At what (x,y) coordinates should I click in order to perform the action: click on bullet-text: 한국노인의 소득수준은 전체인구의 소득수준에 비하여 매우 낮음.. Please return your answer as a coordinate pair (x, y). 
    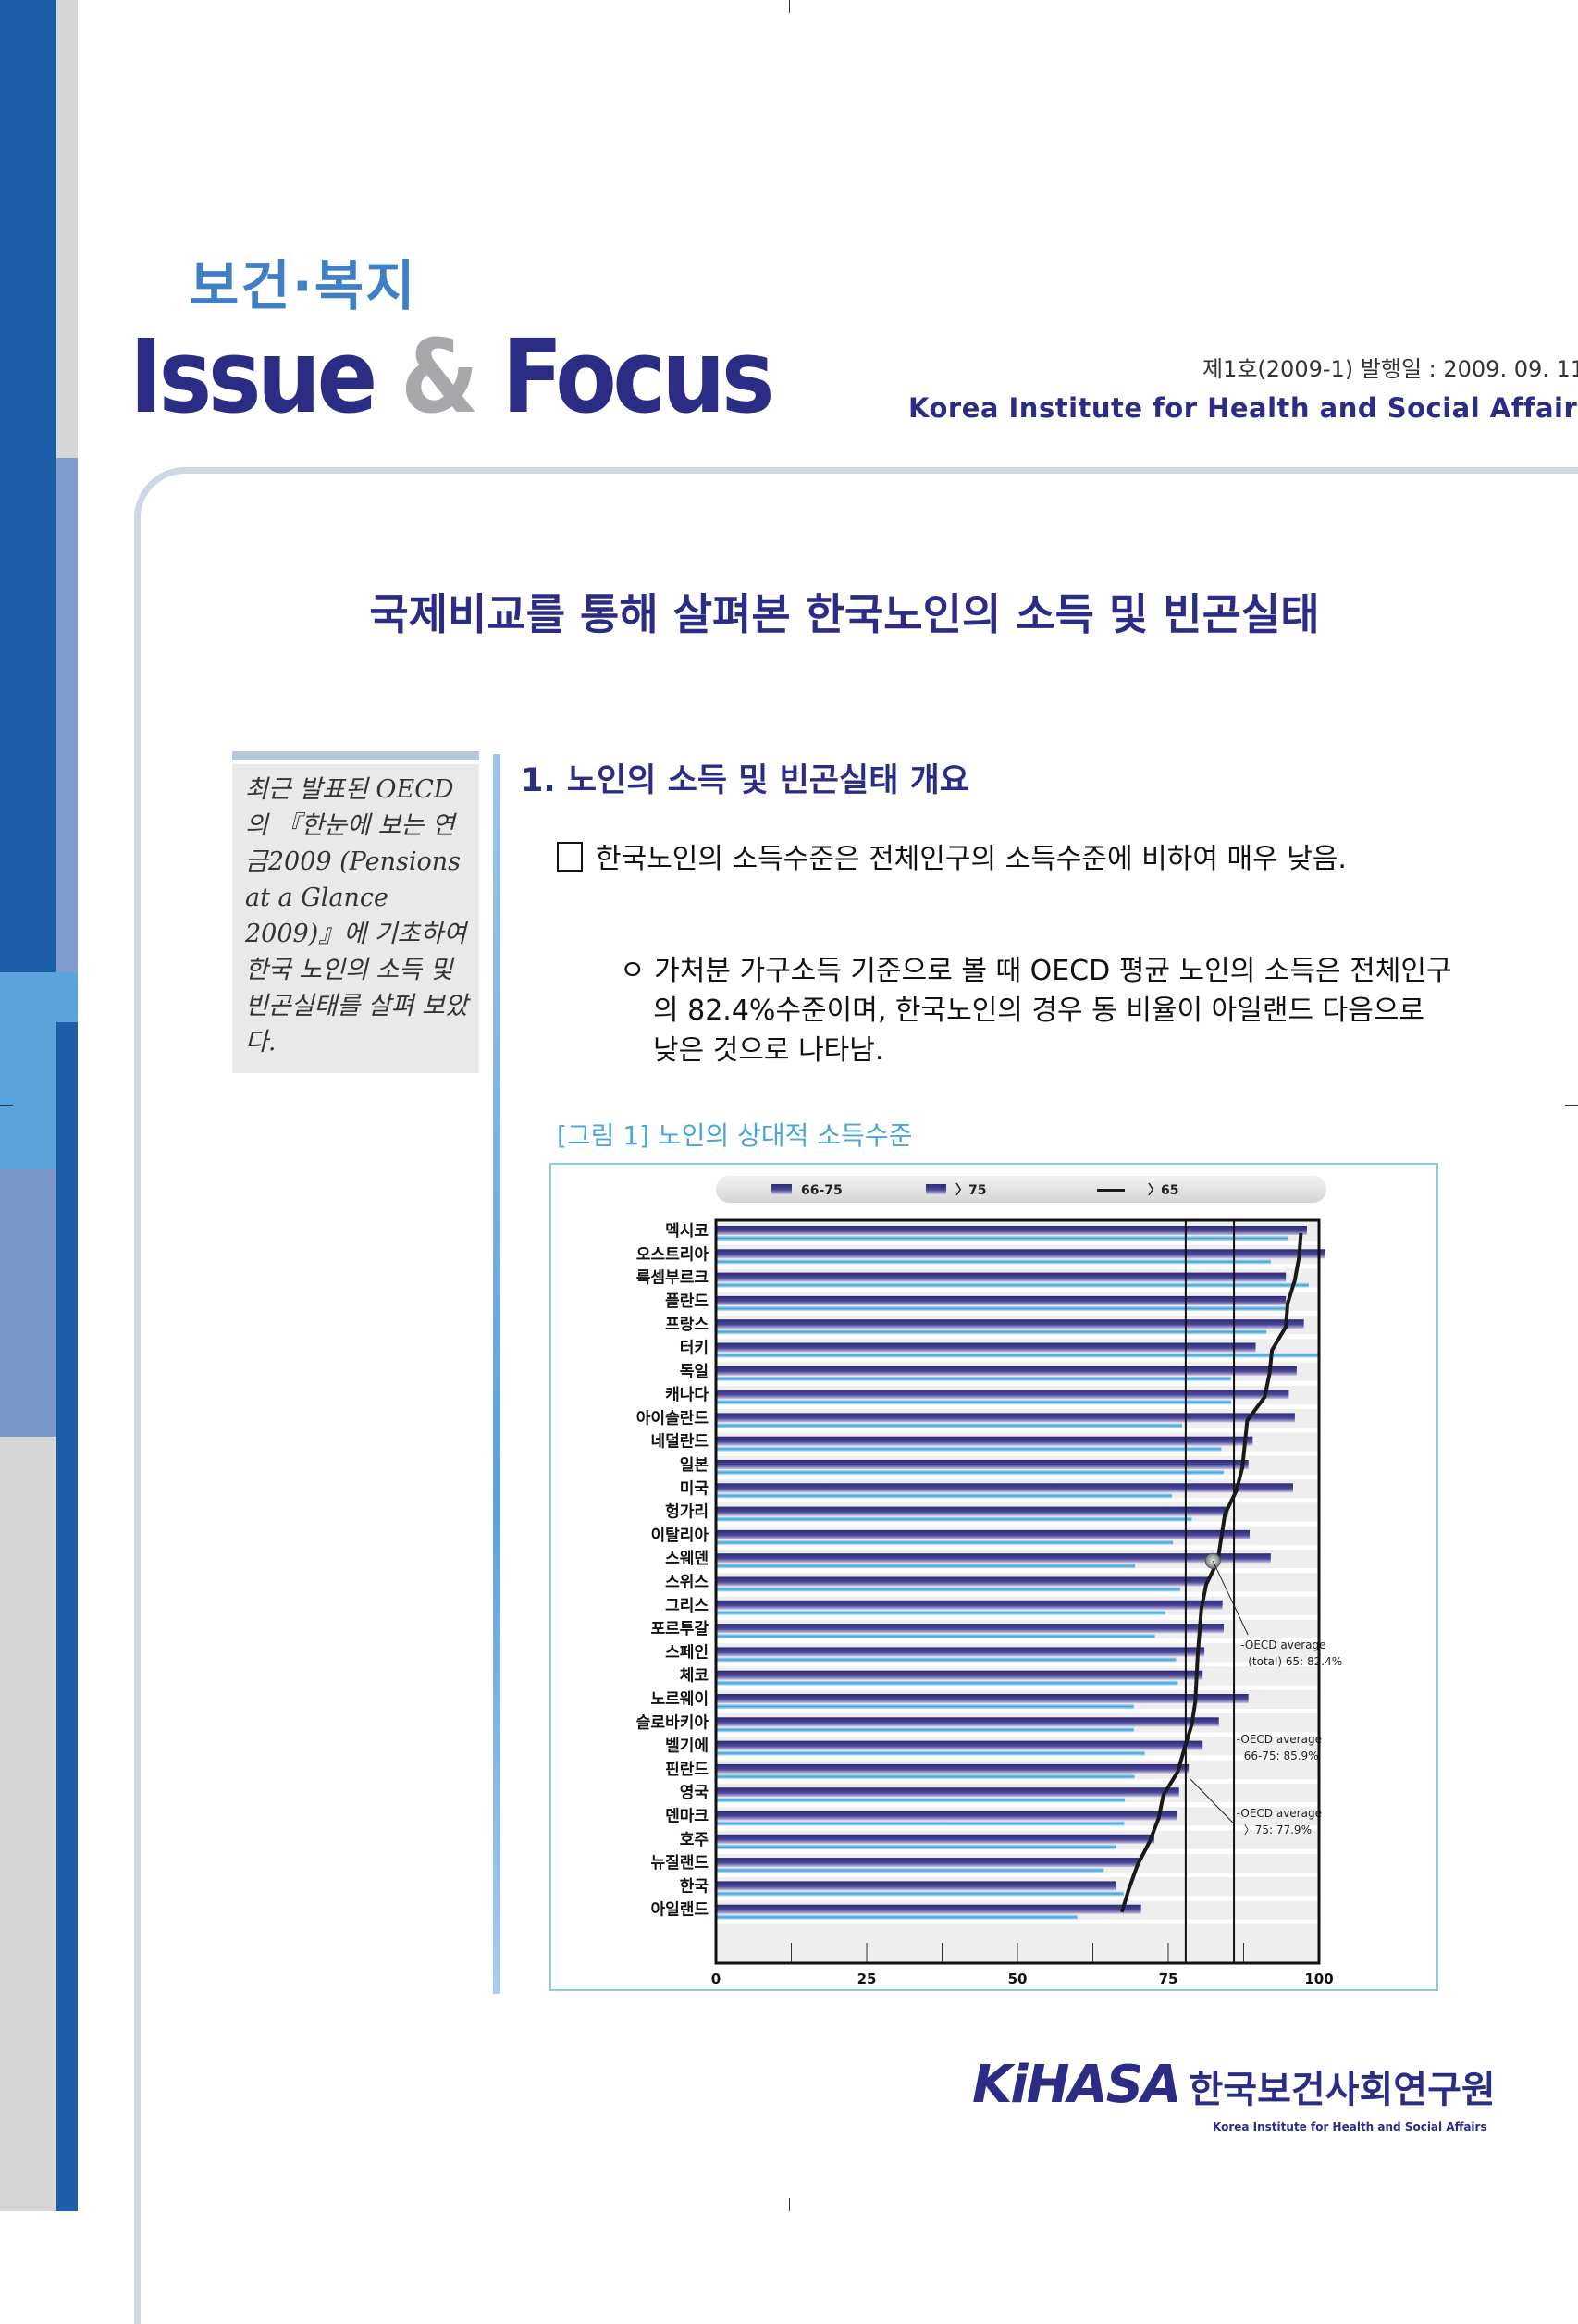
    Looking at the image, I should click on (971, 859).